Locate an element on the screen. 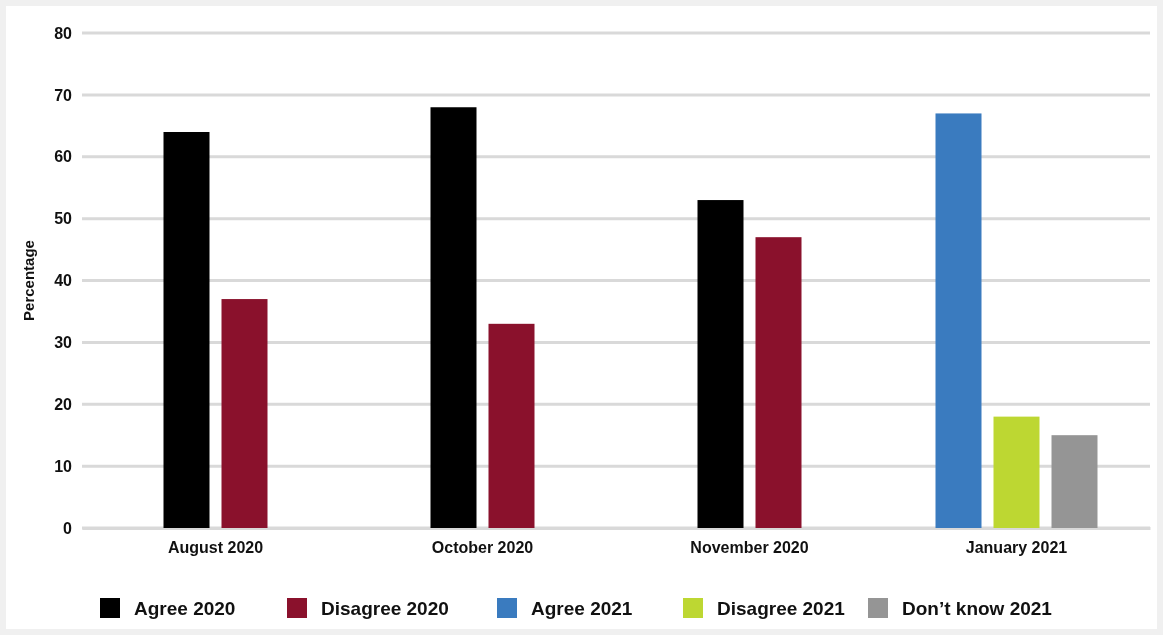 The height and width of the screenshot is (635, 1163). y-tick-label: 80 is located at coordinates (63, 33).